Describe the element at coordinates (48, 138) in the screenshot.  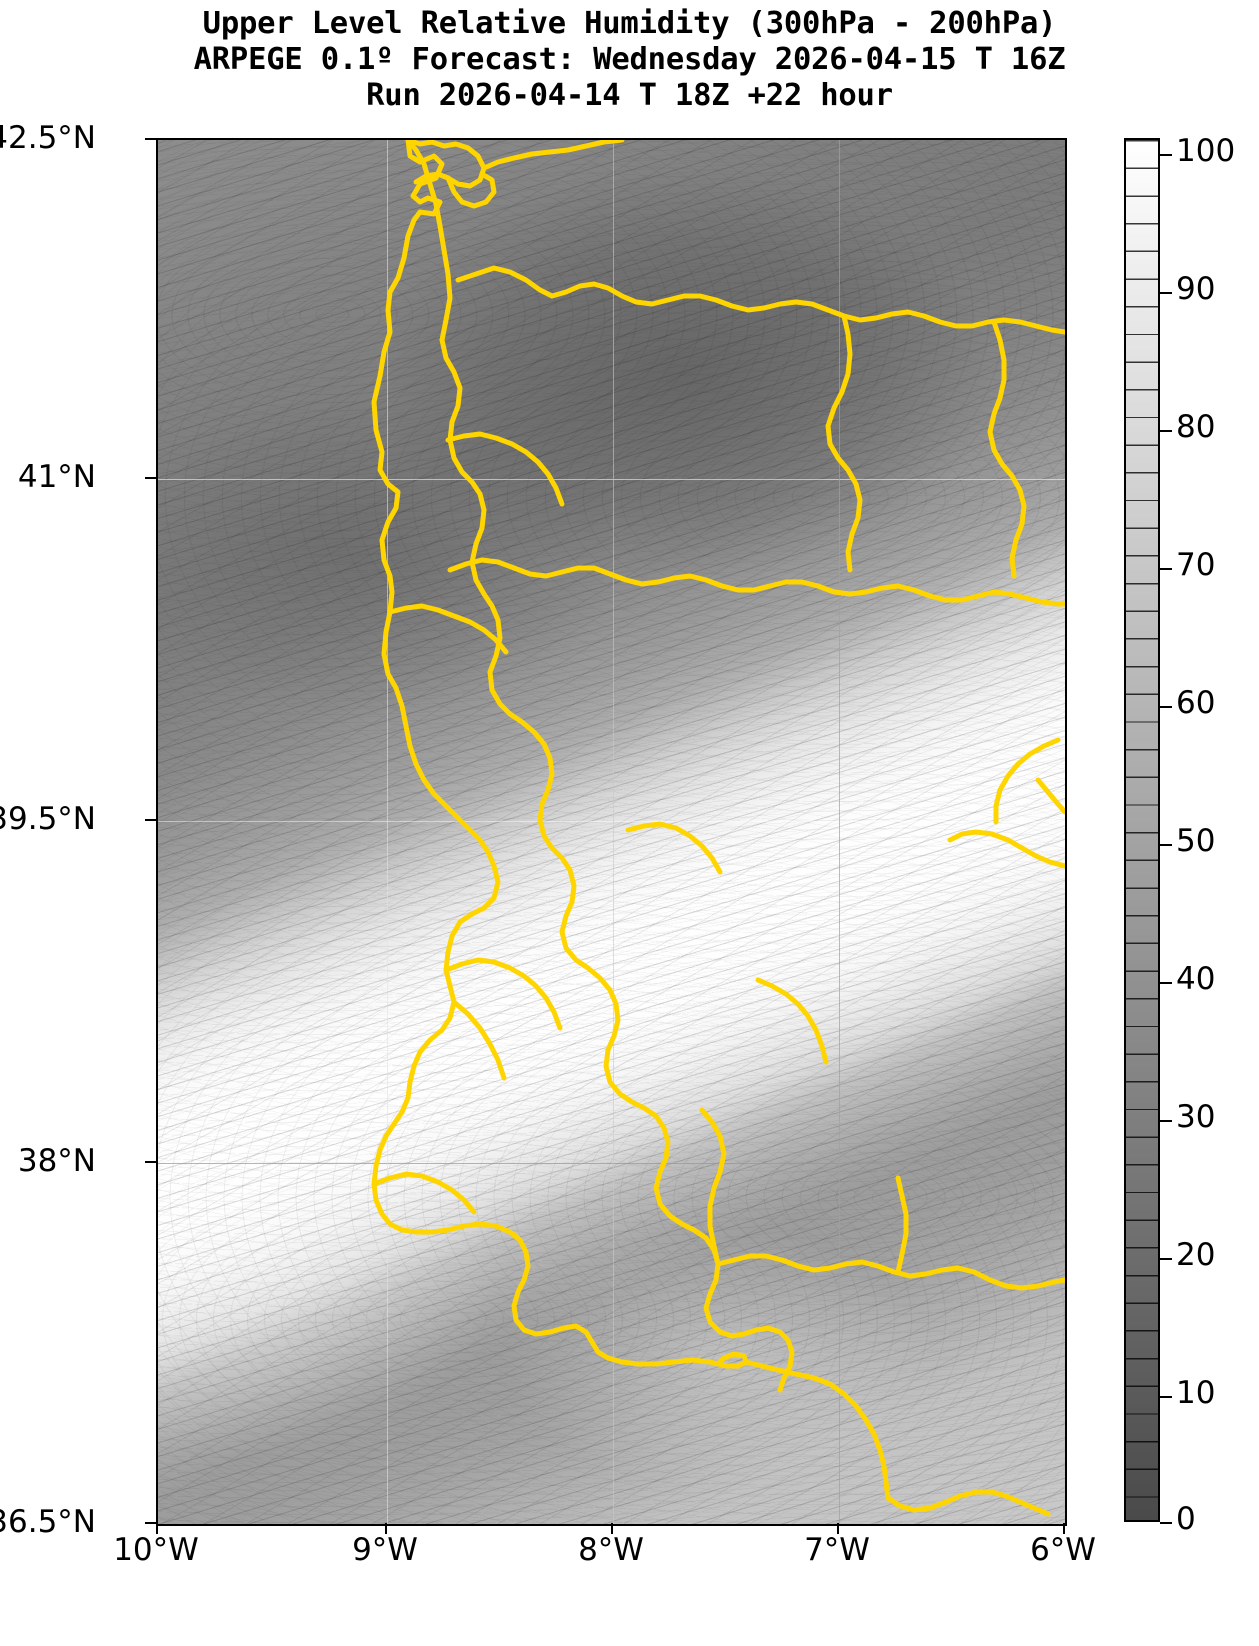
I see `ytick-label-42-5: 42.5°N` at that location.